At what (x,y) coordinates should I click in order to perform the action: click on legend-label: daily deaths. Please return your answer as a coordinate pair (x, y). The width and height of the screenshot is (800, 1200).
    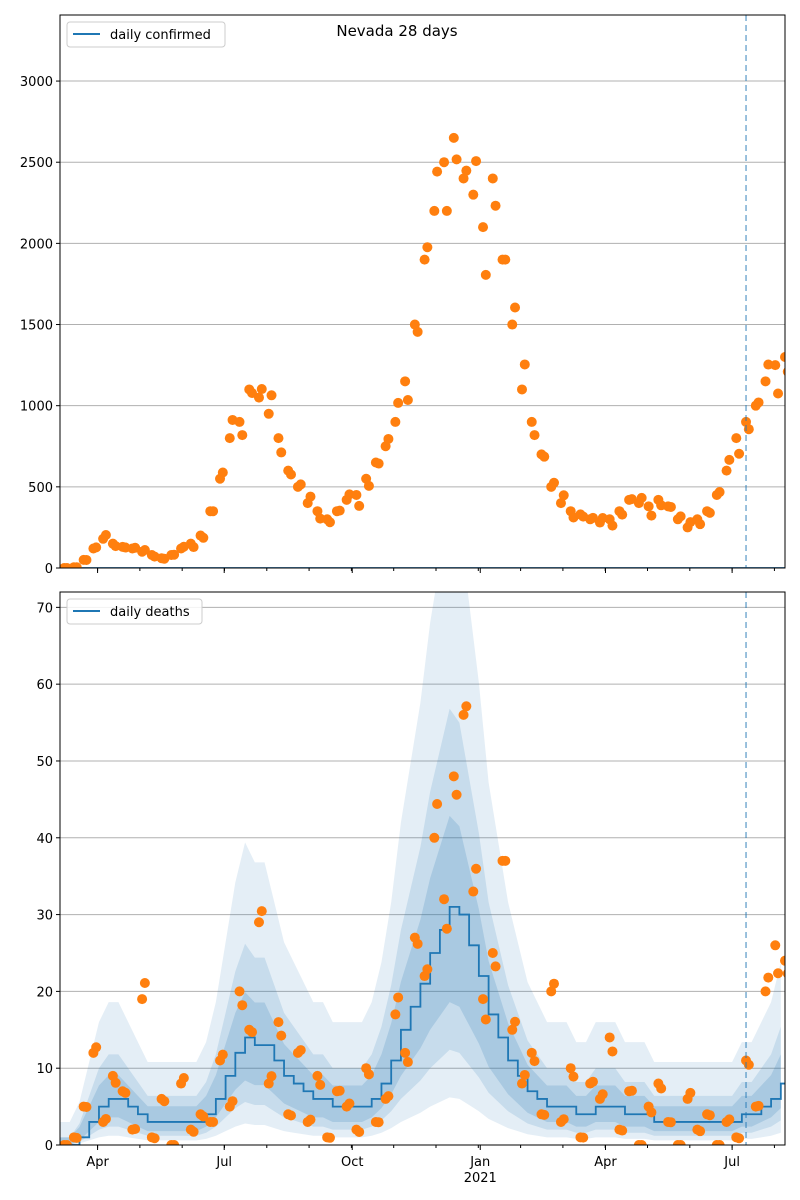
    Looking at the image, I should click on (150, 612).